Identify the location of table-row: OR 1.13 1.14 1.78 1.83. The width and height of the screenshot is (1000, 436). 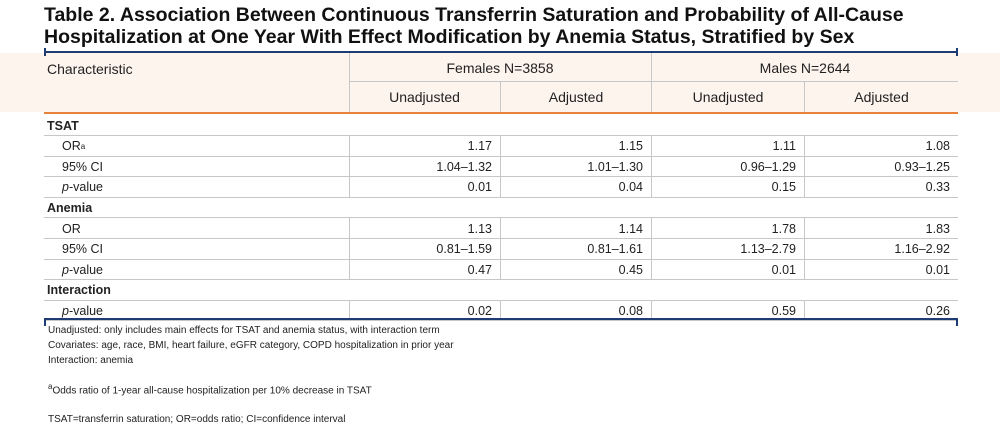
(501, 228).